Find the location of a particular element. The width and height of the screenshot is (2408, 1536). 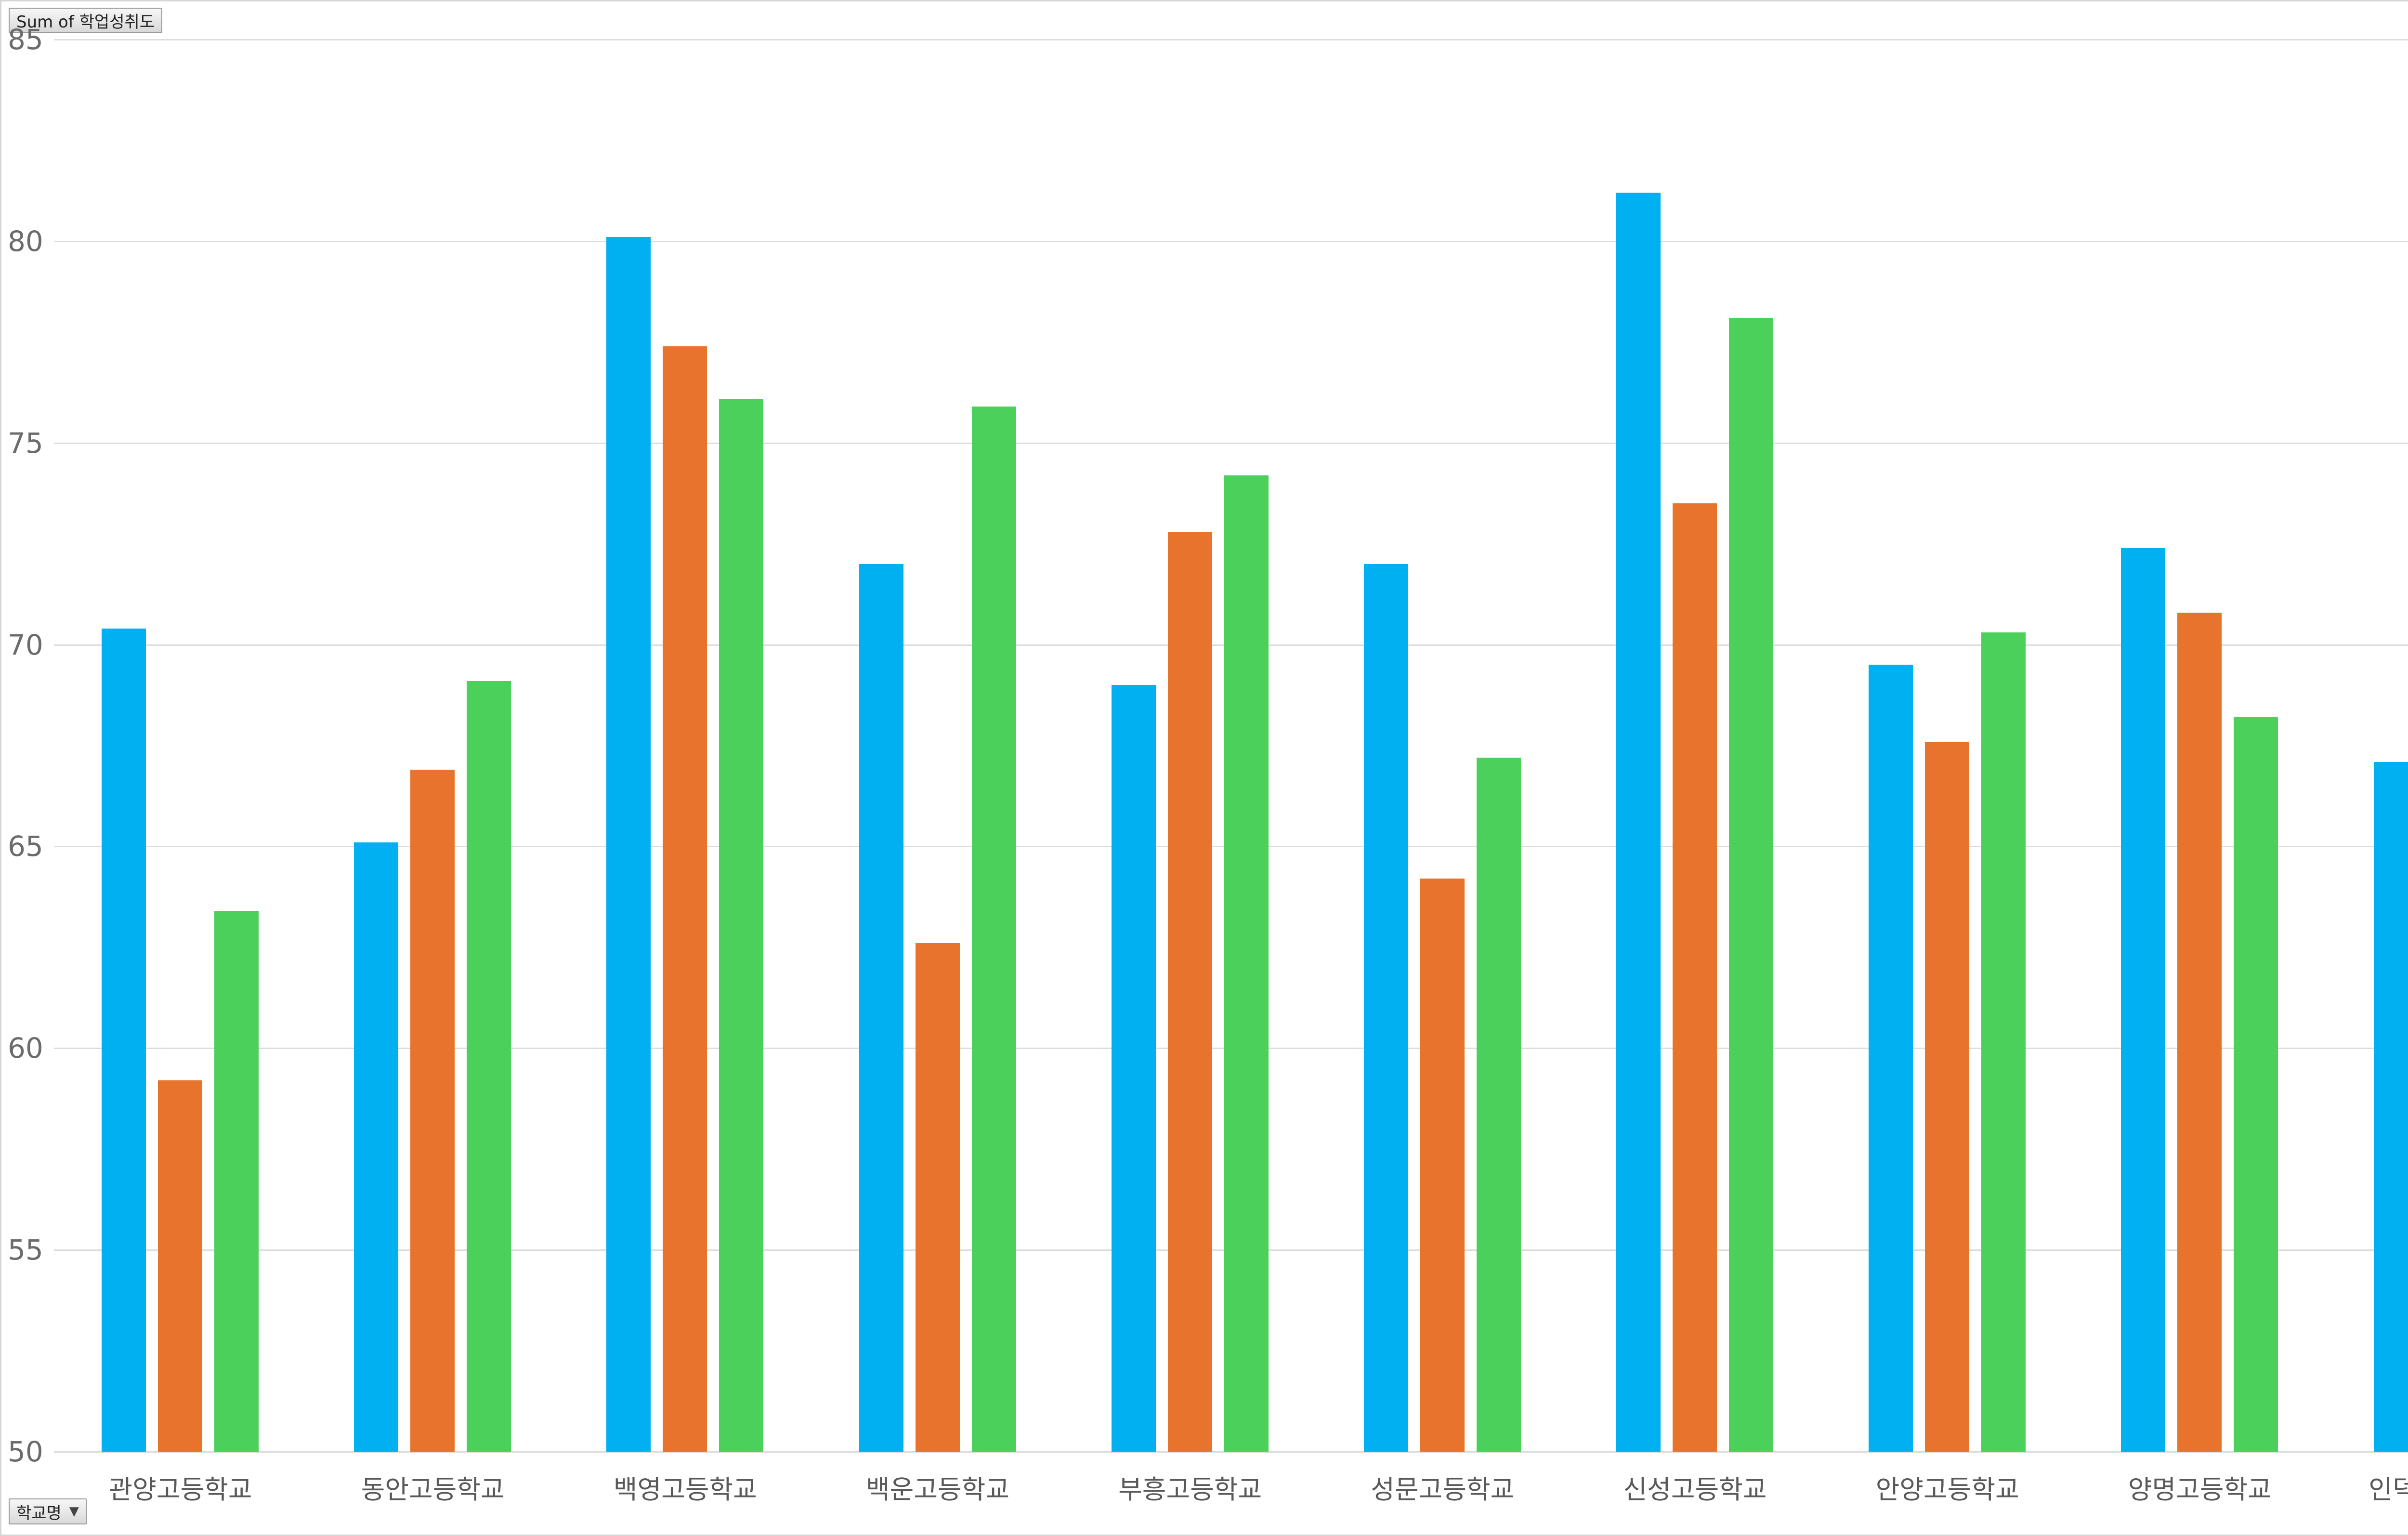

chevron-down-icon: ▼ is located at coordinates (74, 1511).